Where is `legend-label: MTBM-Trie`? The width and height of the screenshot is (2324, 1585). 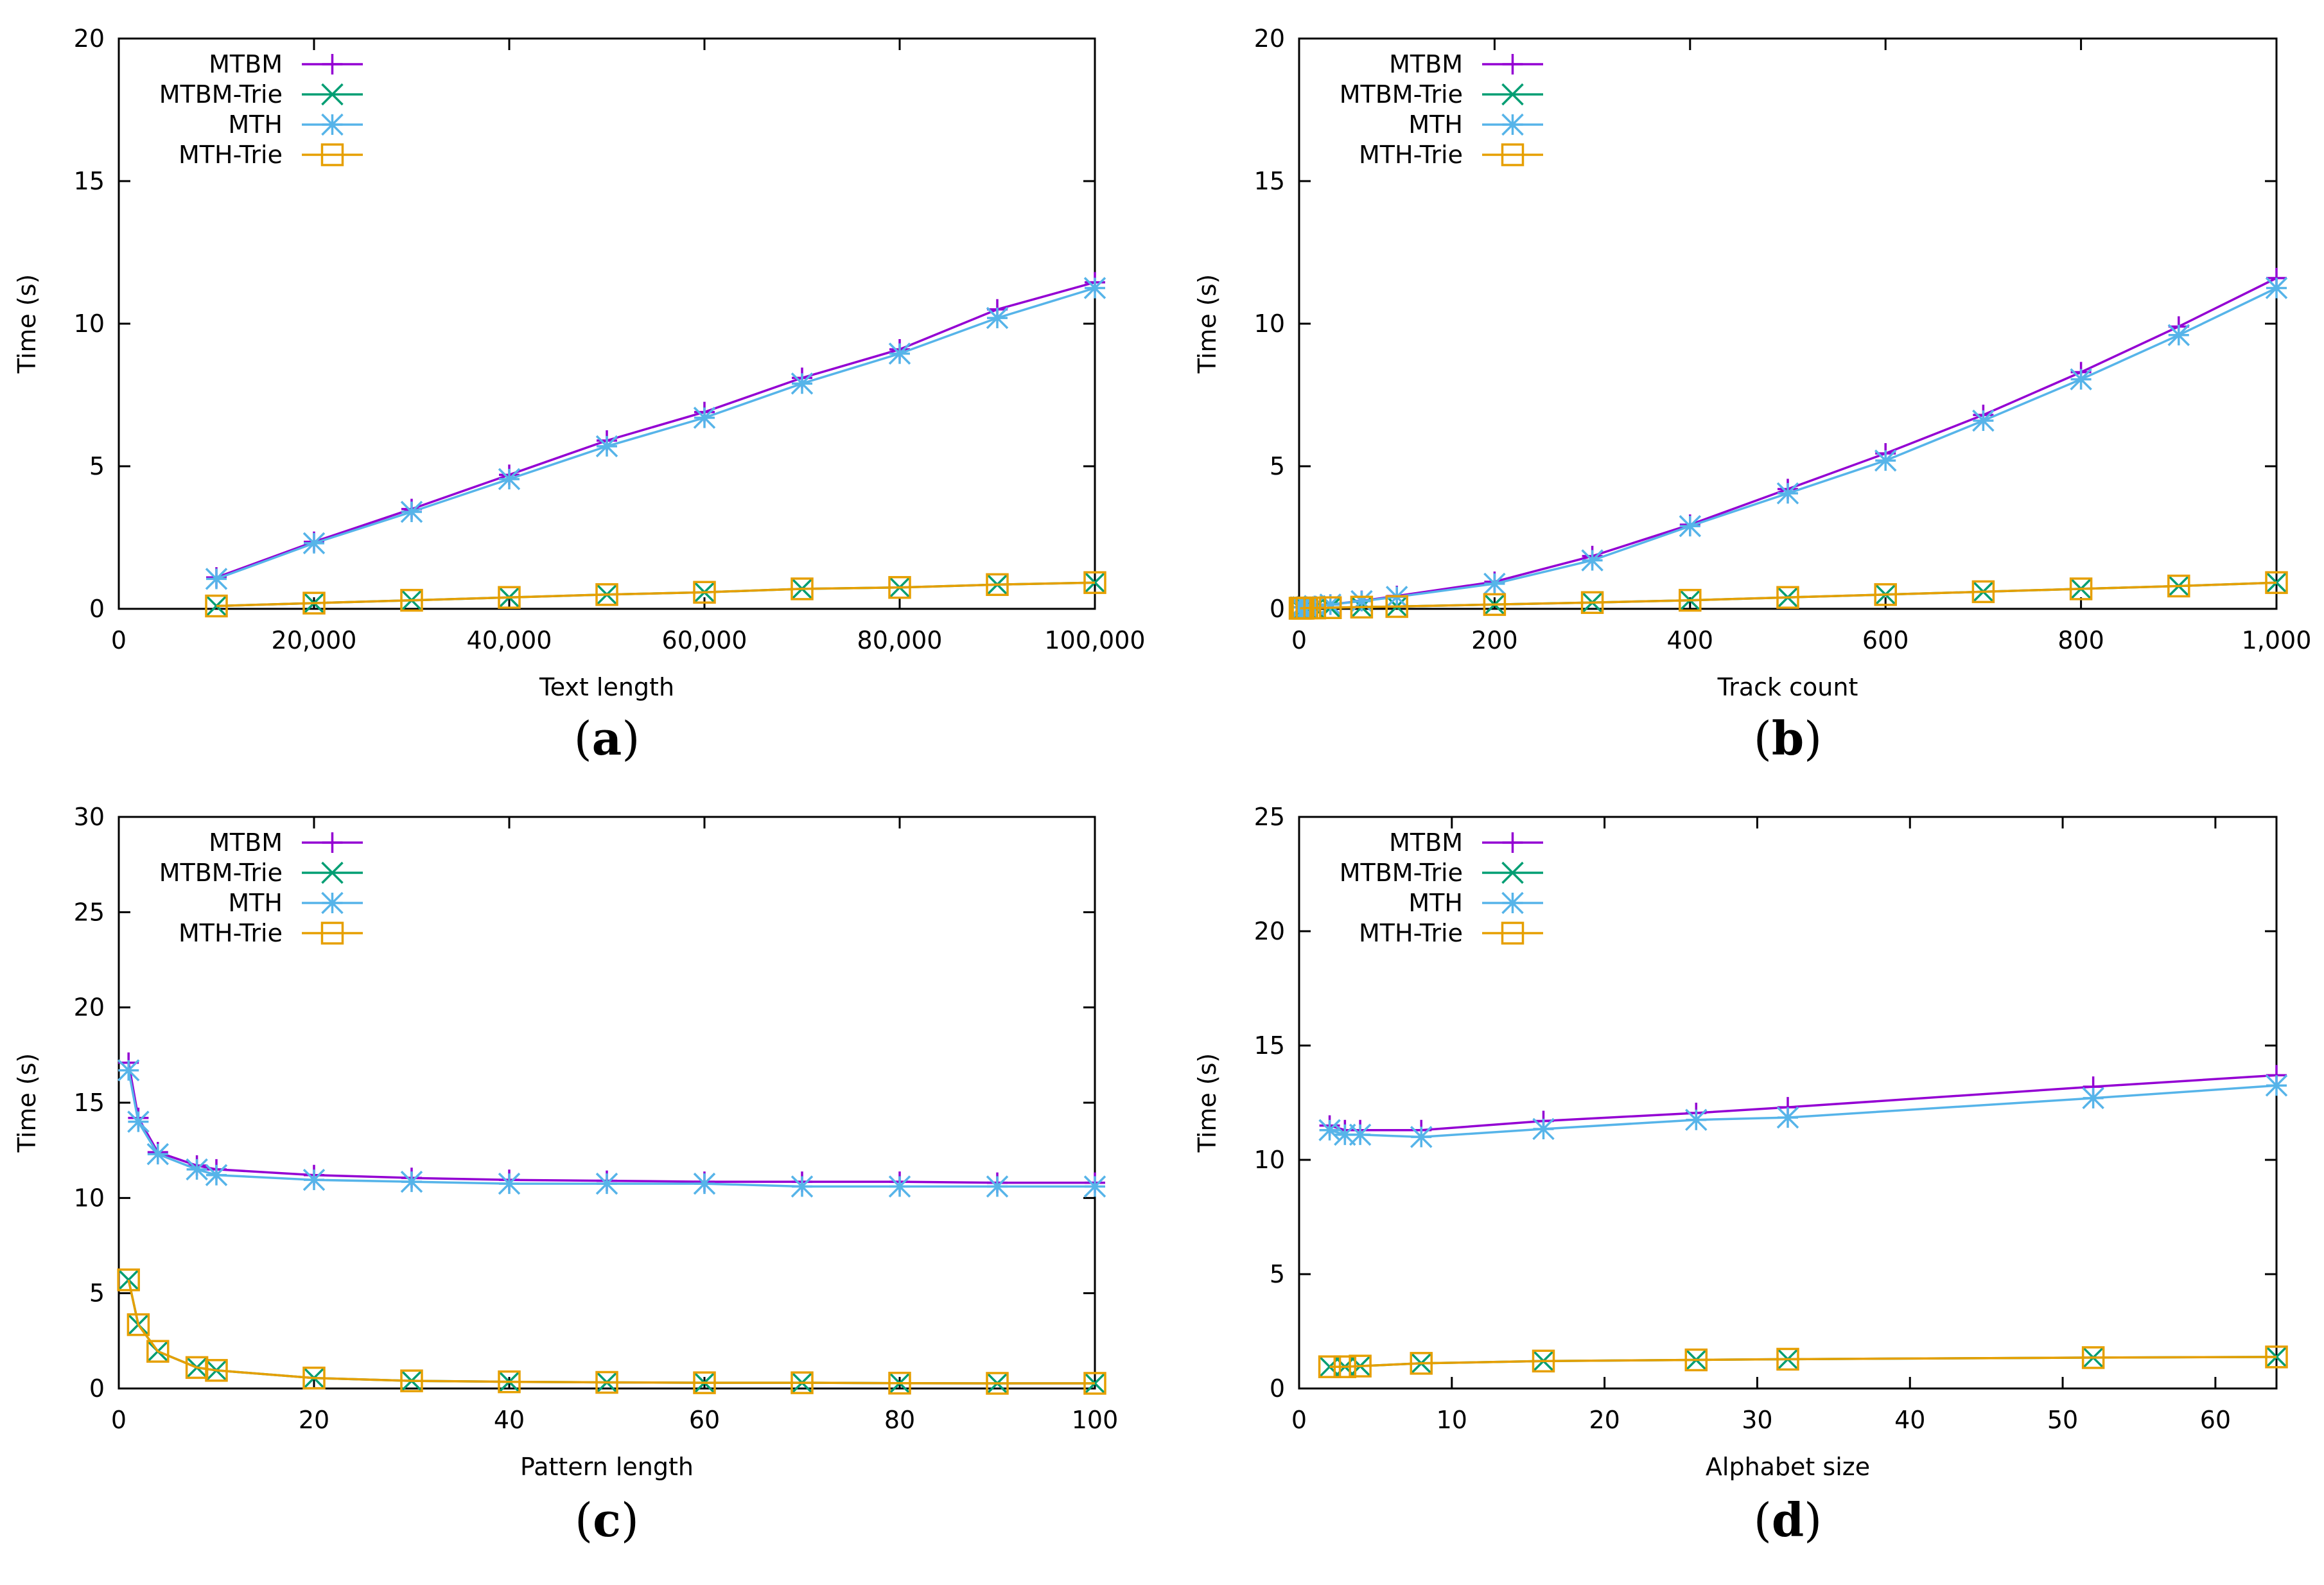 legend-label: MTBM-Trie is located at coordinates (1401, 95).